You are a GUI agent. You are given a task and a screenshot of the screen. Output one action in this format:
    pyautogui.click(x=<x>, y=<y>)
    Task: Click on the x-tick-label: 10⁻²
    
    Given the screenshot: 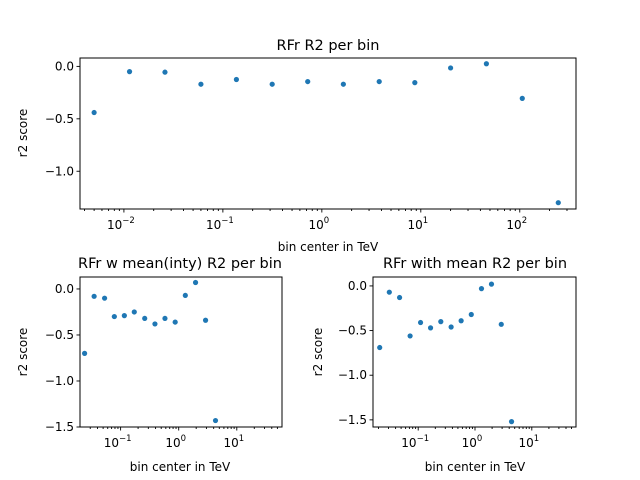 What is the action you would take?
    pyautogui.click(x=121, y=224)
    